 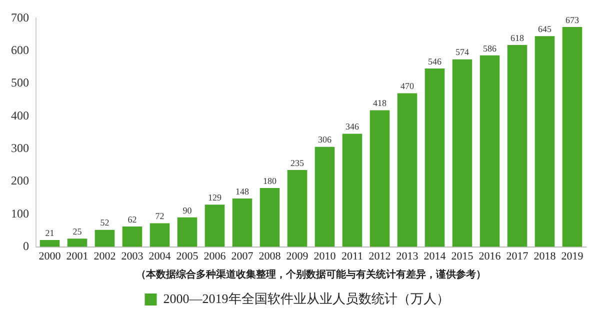 What do you see at coordinates (572, 256) in the screenshot?
I see `x-tick-label: 2019` at bounding box center [572, 256].